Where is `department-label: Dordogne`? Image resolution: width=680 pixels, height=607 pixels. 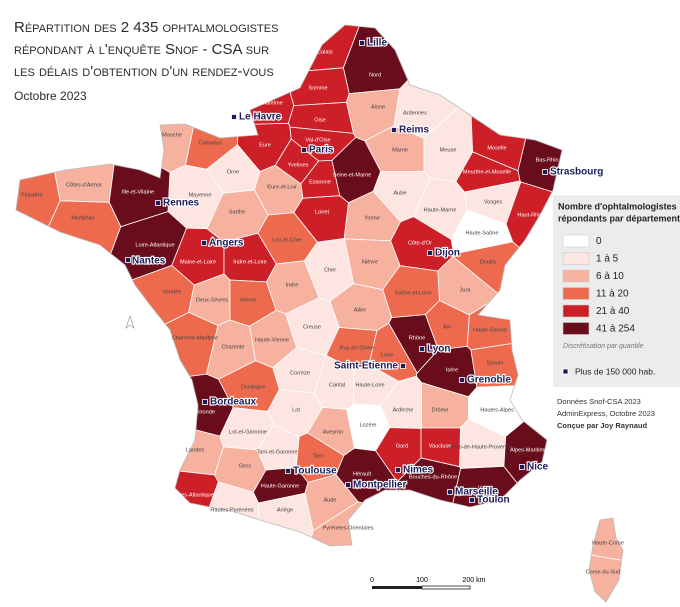 department-label: Dordogne is located at coordinates (253, 387).